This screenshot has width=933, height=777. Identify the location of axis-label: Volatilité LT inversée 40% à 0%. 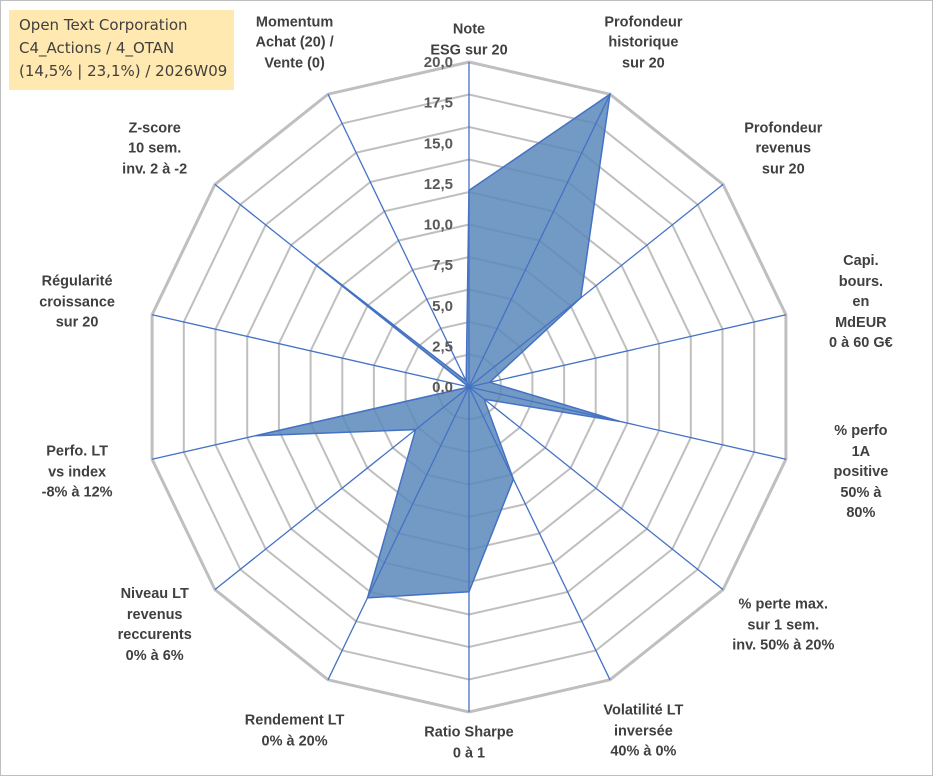
(643, 731).